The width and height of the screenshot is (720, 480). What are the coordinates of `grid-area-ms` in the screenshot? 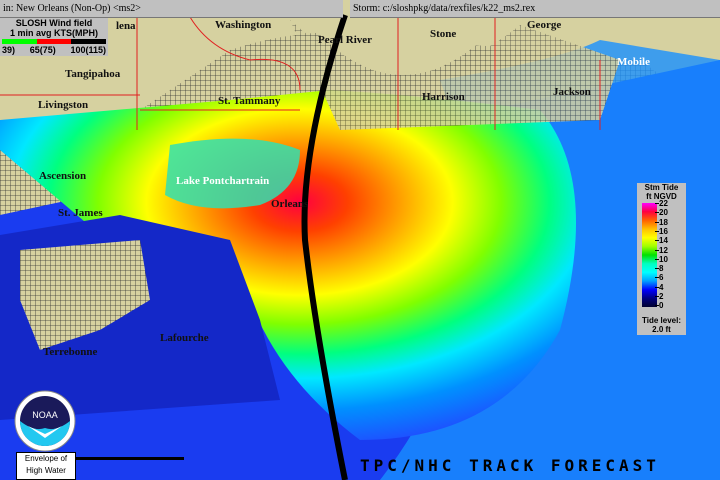 It's located at (455, 75).